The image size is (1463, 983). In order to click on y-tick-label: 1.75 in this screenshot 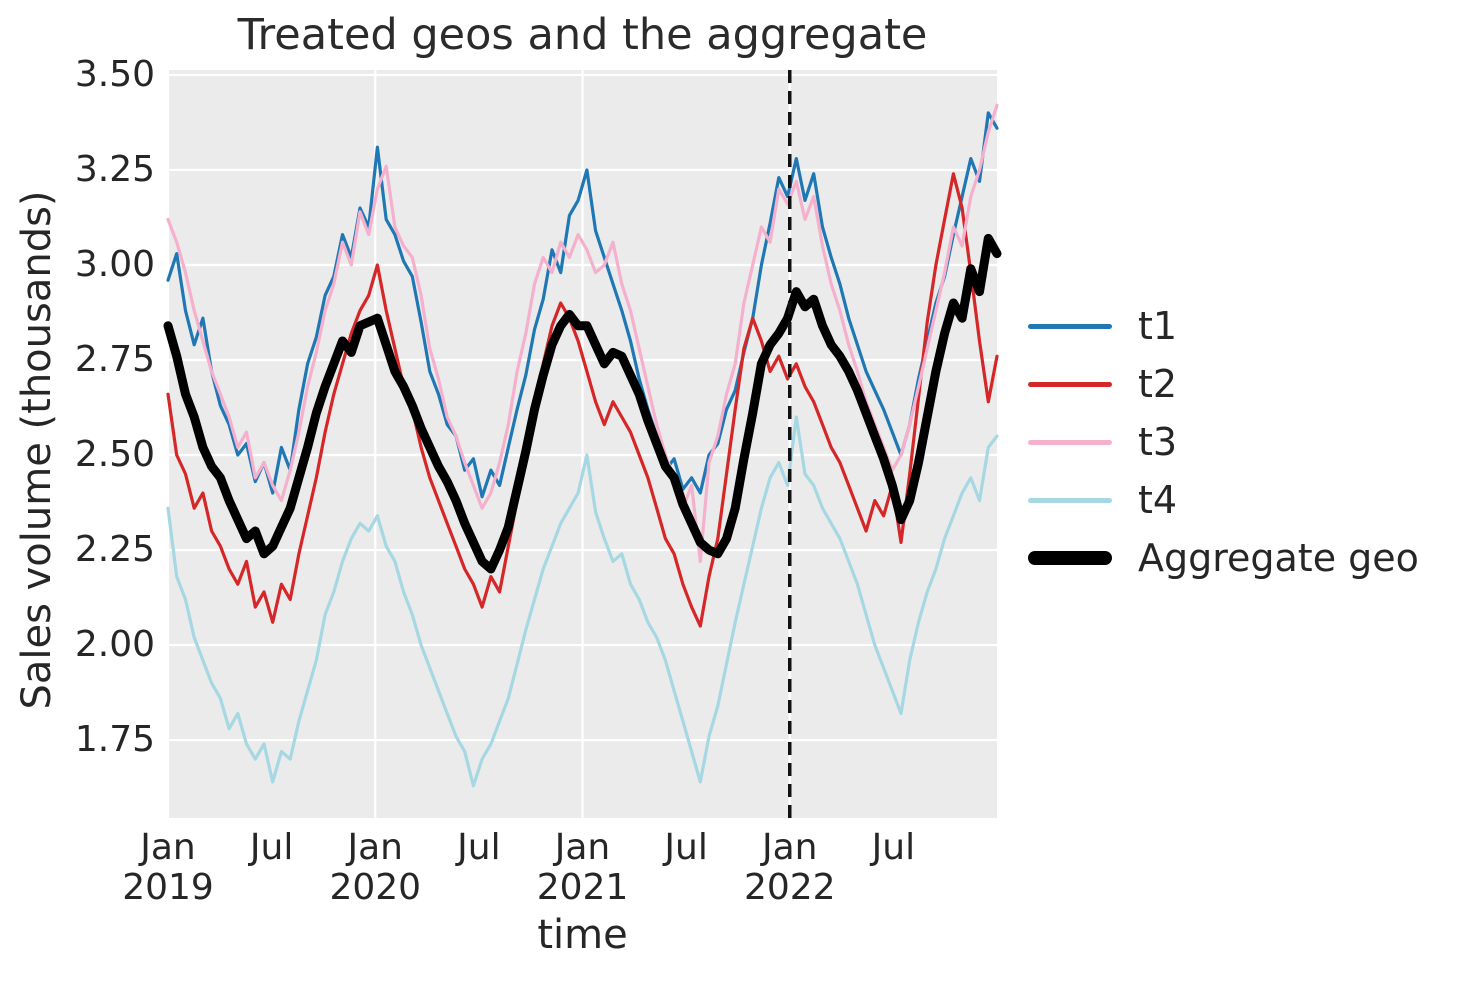, I will do `click(114, 740)`.